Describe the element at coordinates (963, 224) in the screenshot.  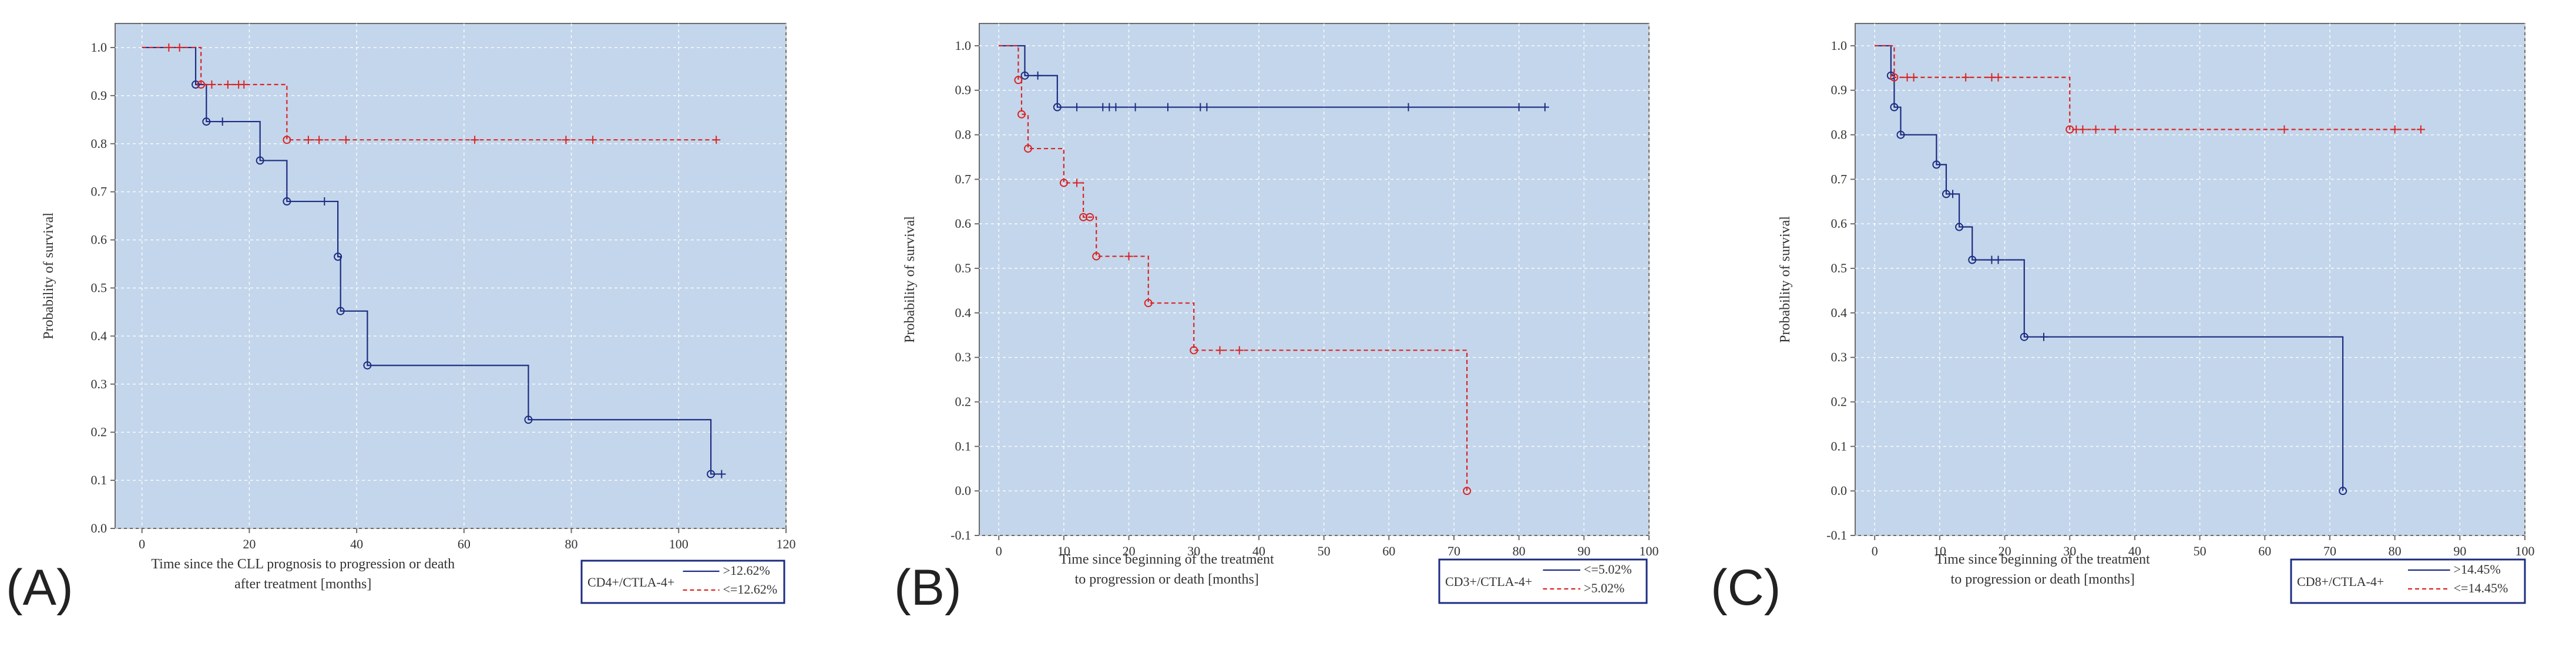
I see `y-tick-label: 0.6` at that location.